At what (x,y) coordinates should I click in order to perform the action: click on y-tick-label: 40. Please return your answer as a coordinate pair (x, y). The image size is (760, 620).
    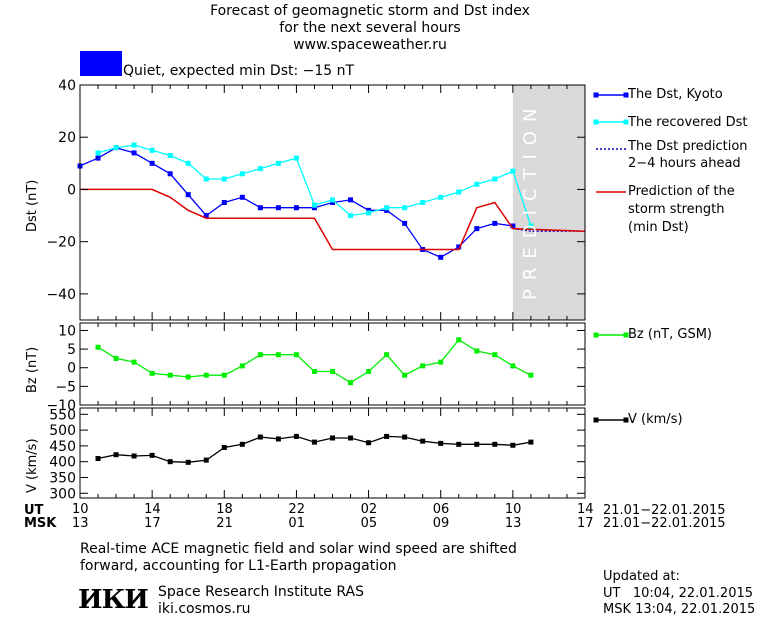
    Looking at the image, I should click on (67, 86).